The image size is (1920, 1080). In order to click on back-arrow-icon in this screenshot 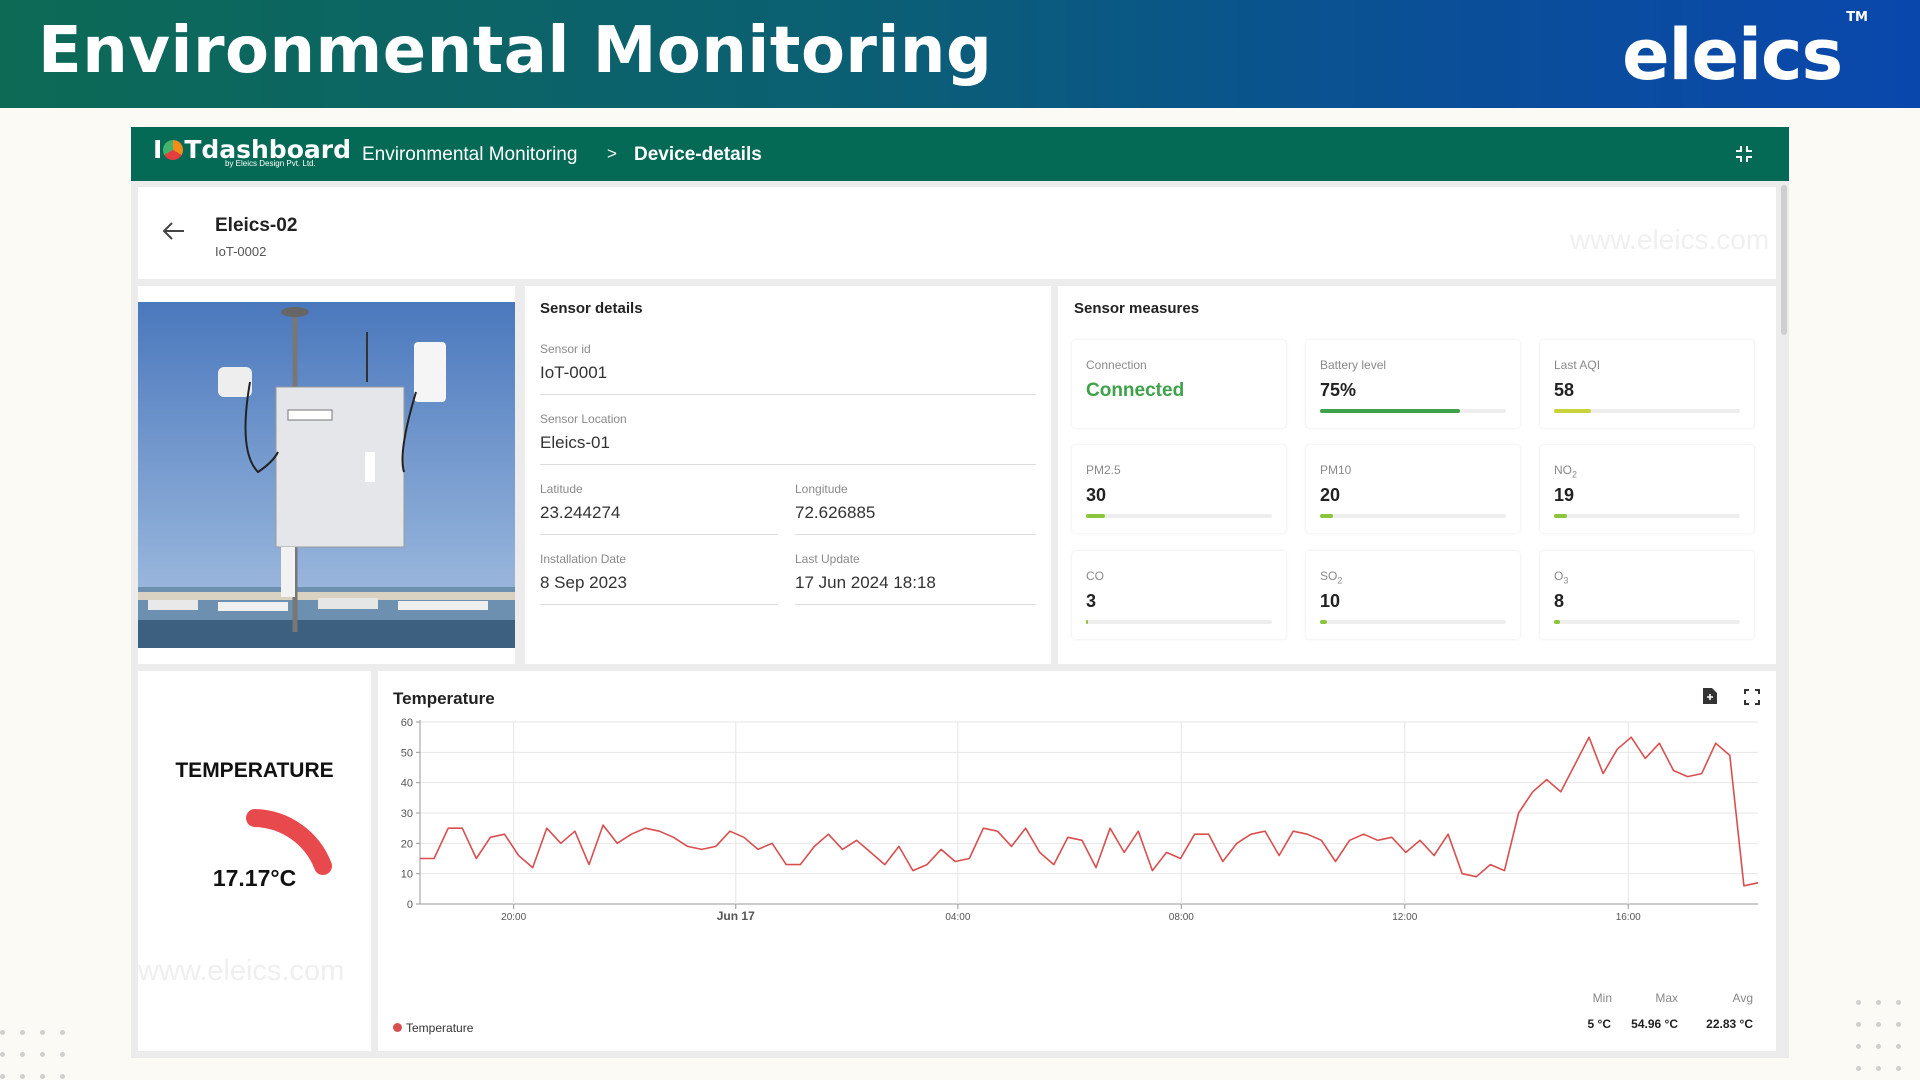, I will do `click(174, 231)`.